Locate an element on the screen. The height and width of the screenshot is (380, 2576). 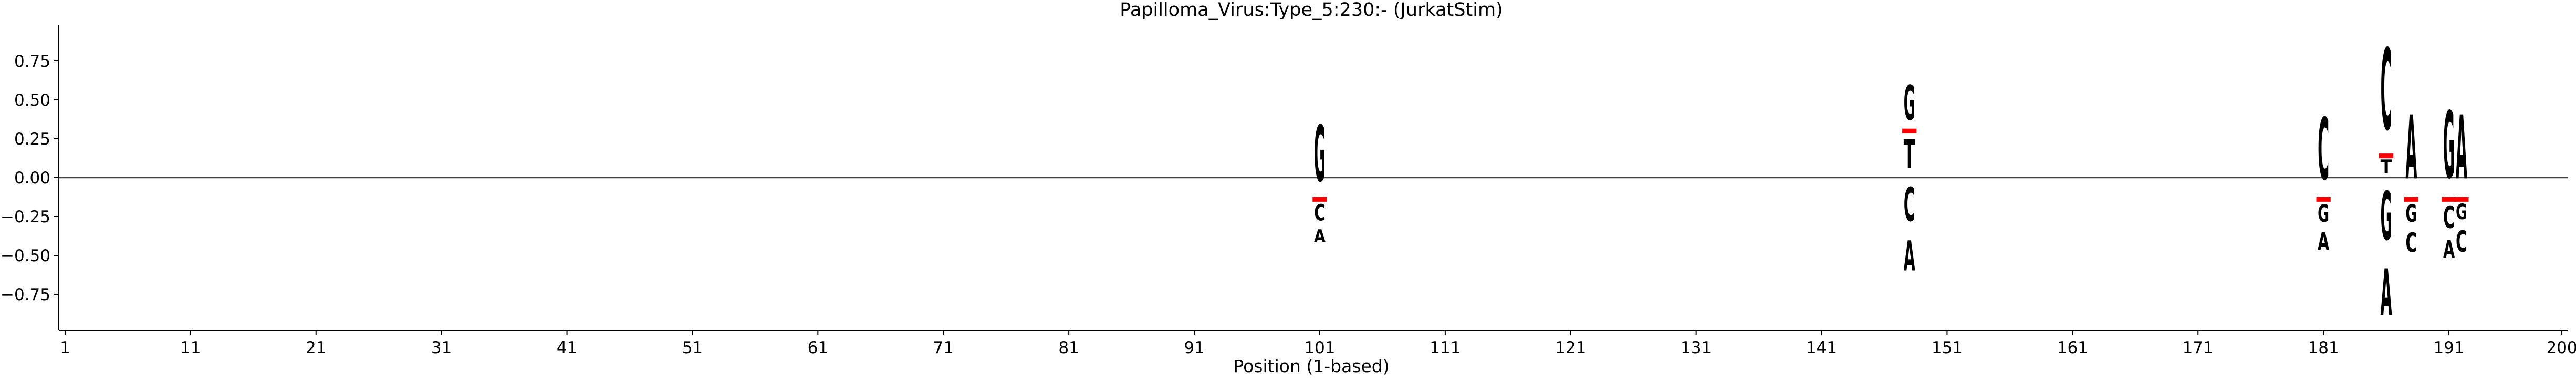
y-tick-label: 0.50 is located at coordinates (32, 100).